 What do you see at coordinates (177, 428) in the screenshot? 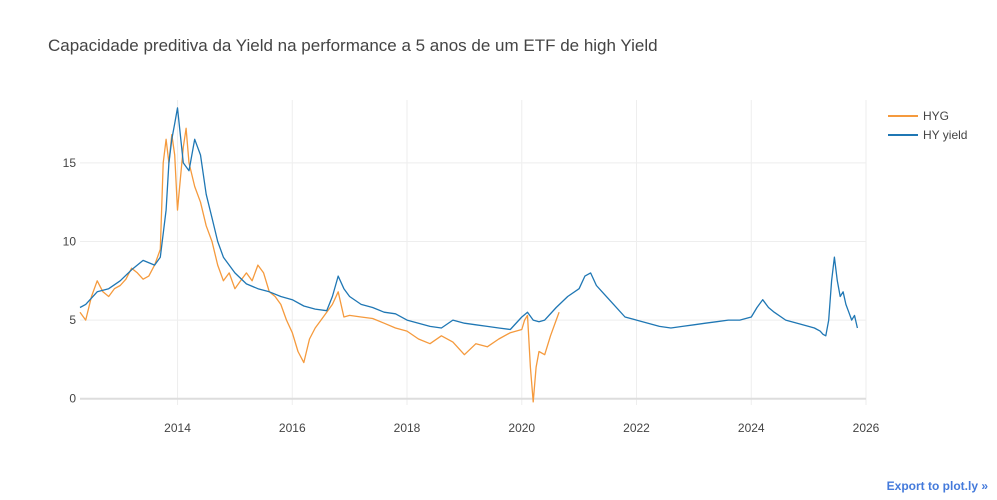
I see `x-tick-label: 2014` at bounding box center [177, 428].